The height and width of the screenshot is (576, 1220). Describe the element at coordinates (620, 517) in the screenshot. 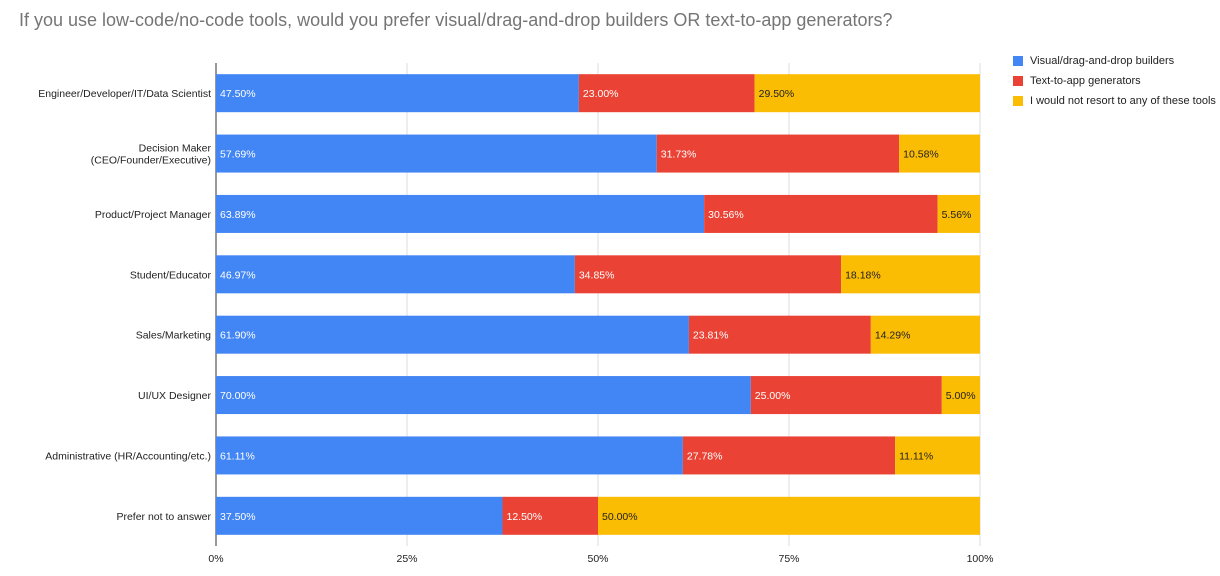

I see `data-label: 50.00%` at that location.